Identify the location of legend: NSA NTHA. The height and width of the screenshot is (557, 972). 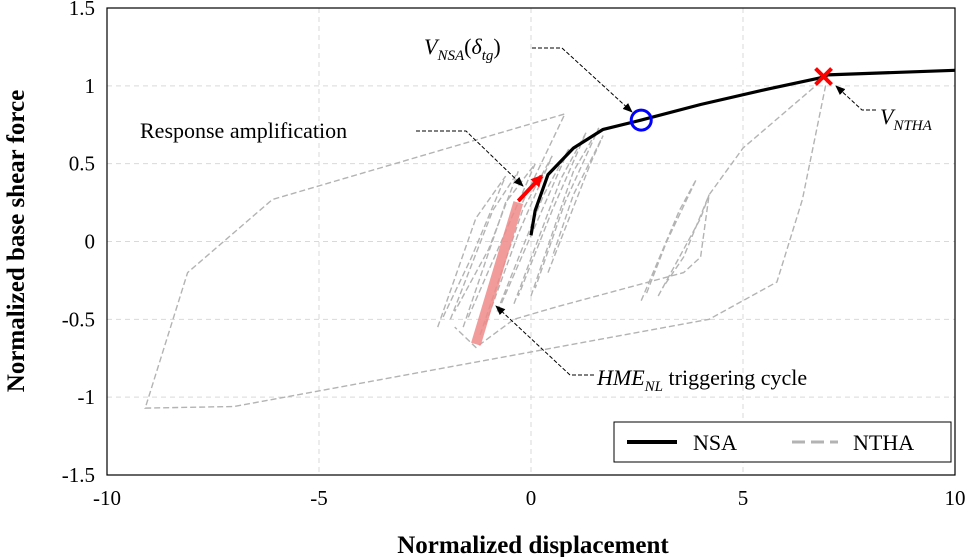
(782, 442).